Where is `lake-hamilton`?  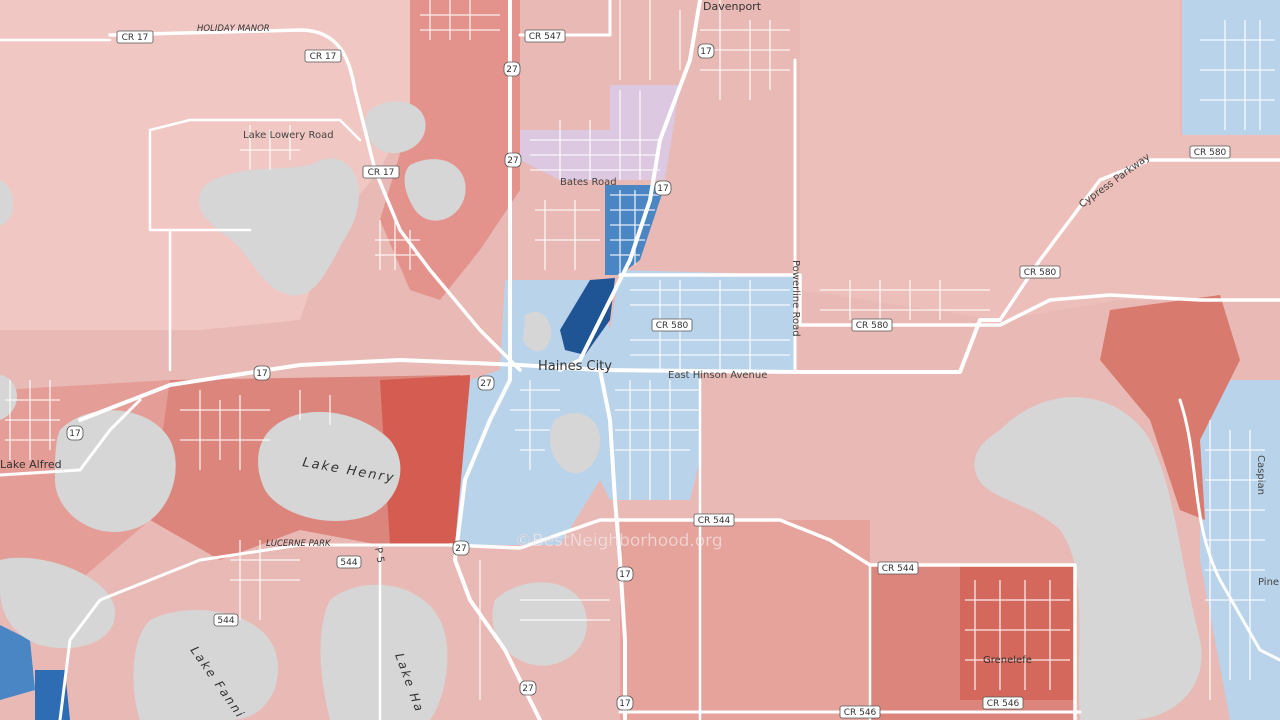 lake-hamilton is located at coordinates (384, 652).